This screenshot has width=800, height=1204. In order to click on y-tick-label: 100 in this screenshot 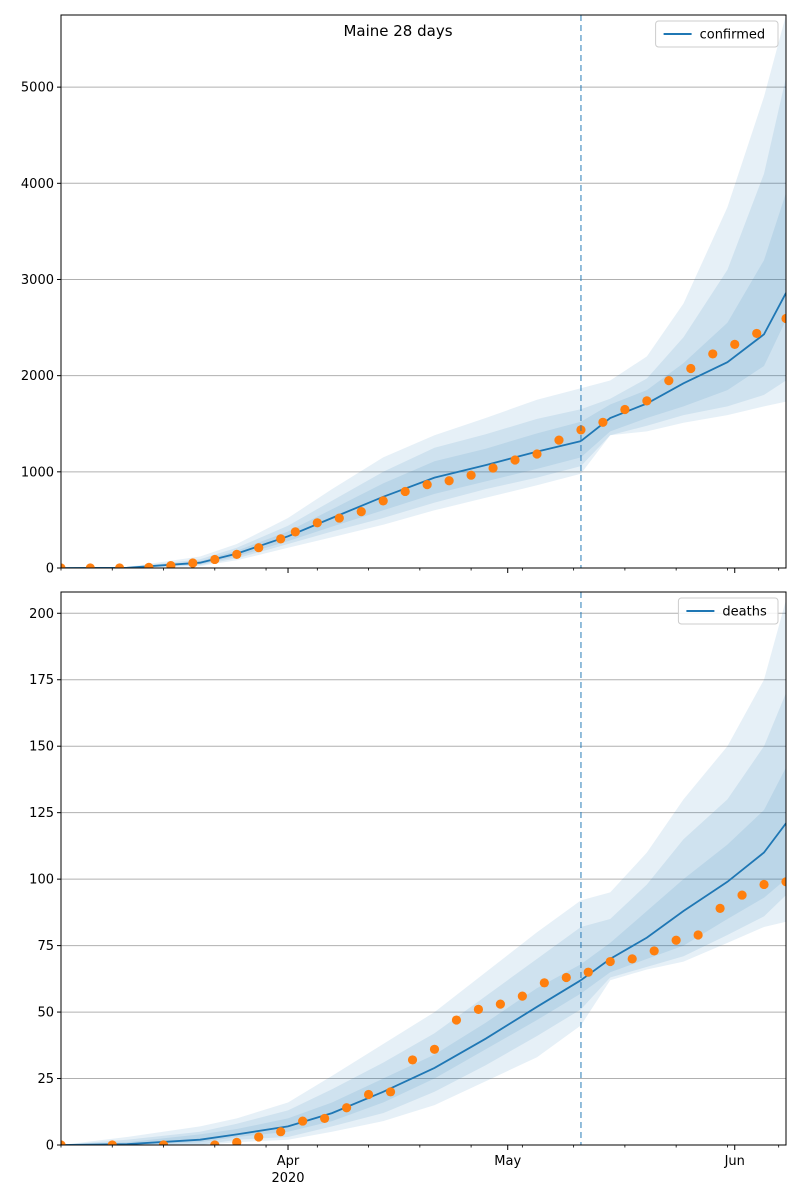, I will do `click(41, 880)`.